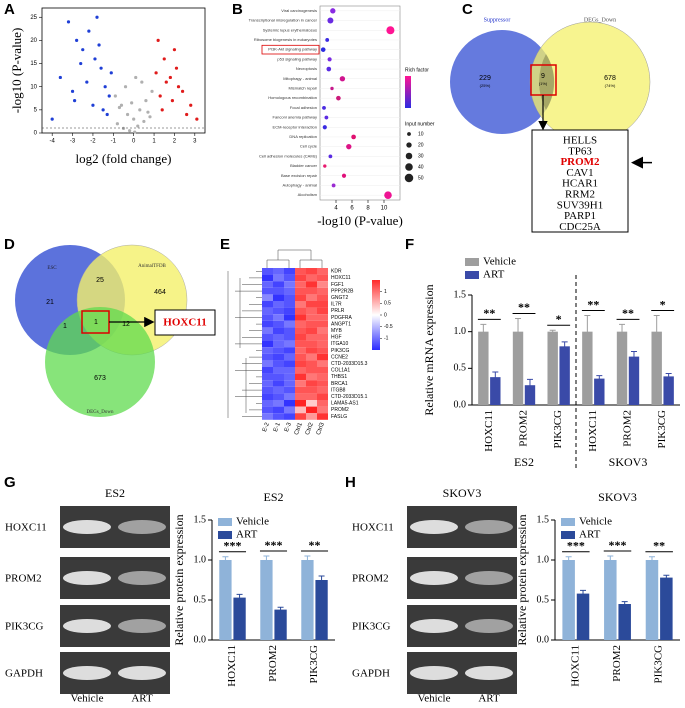 The width and height of the screenshot is (685, 708). What do you see at coordinates (100, 378) in the screenshot?
I see `venn-count: 673` at bounding box center [100, 378].